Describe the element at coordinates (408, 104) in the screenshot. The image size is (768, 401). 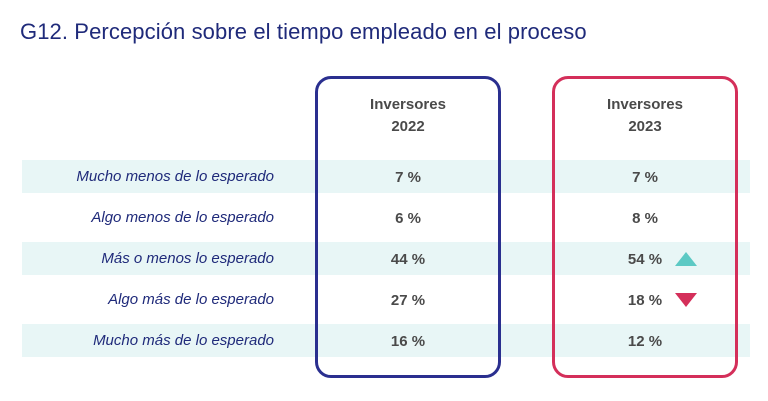
I see `column-header-2022-line1: Inversores` at that location.